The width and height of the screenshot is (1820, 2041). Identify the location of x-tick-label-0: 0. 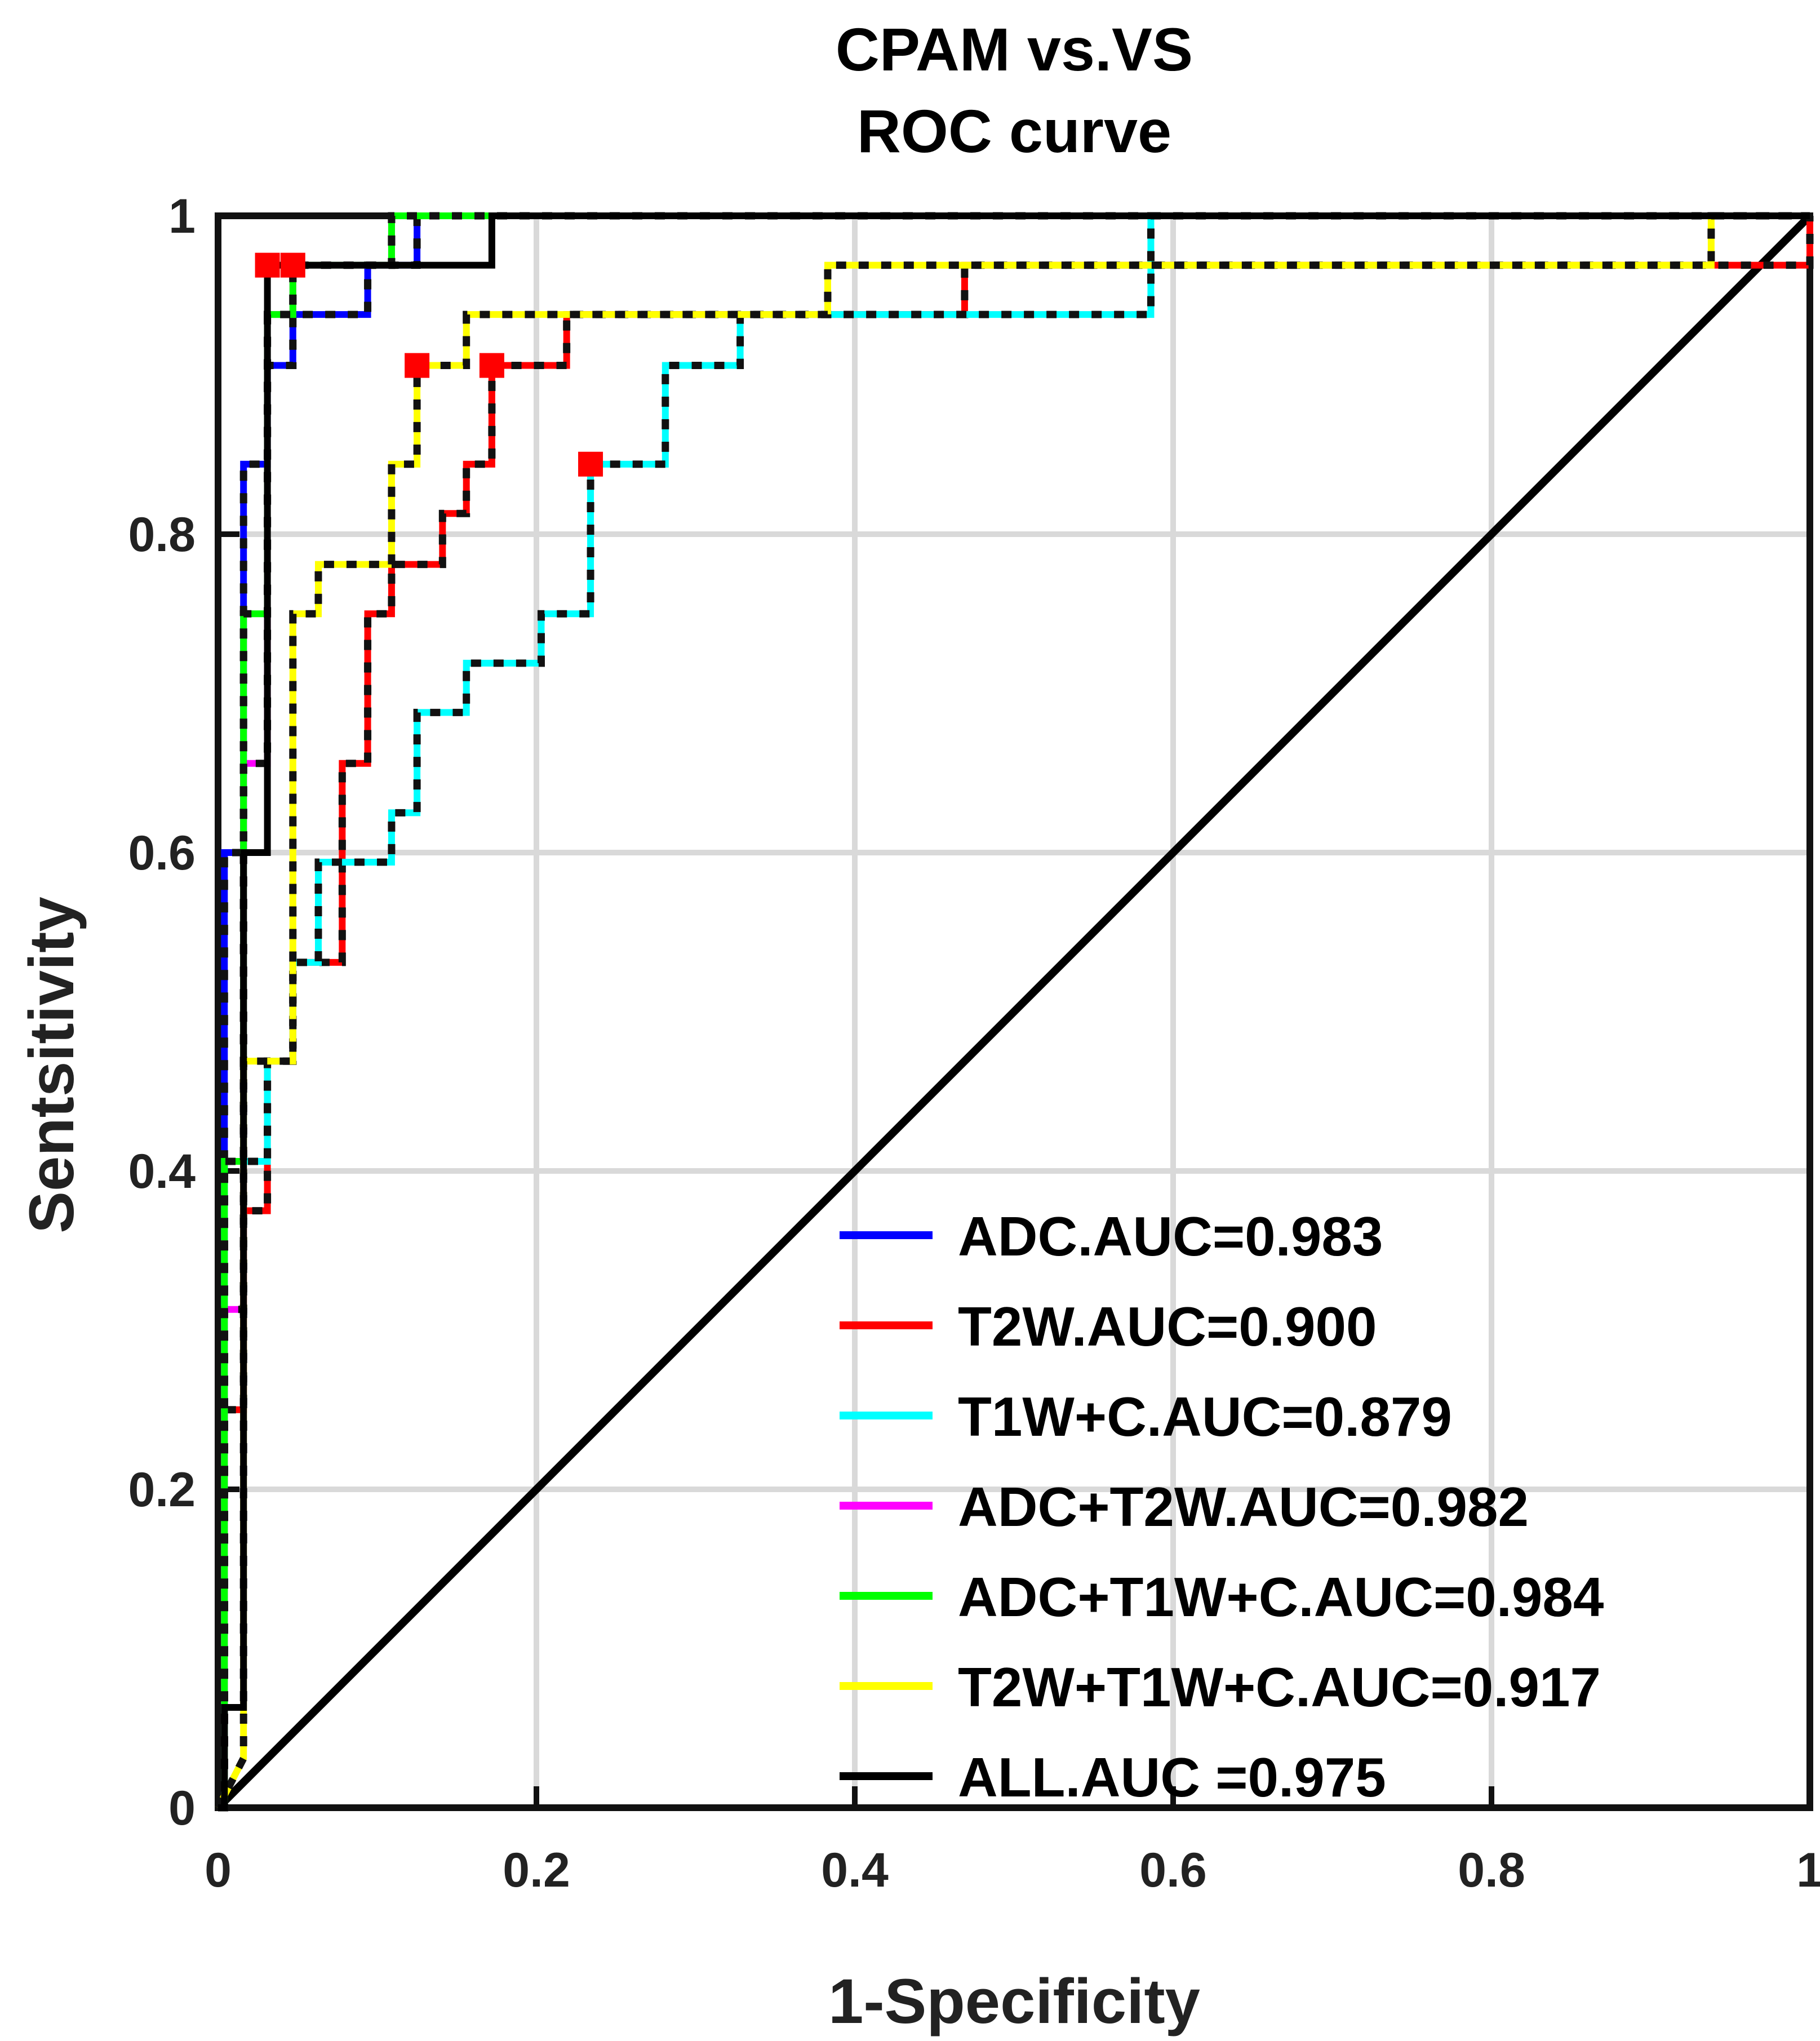
(218, 1870).